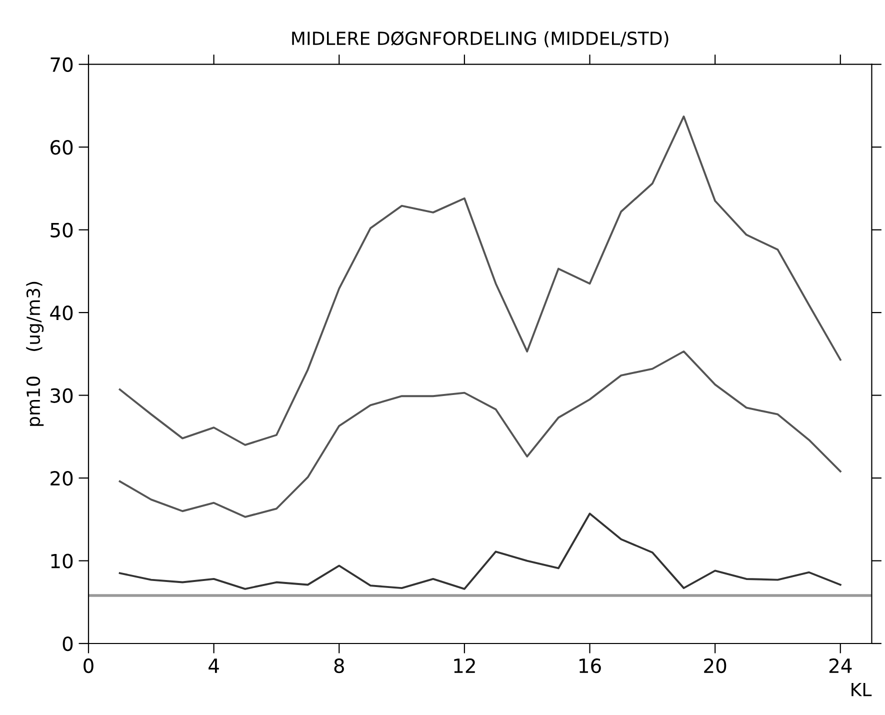 This screenshot has width=885, height=715. I want to click on y-tick-label: 50, so click(61, 230).